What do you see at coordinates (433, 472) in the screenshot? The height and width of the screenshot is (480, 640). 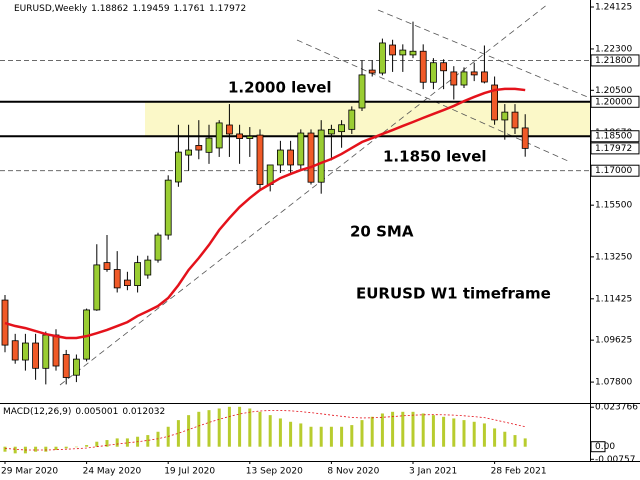 I see `x-tick-label: 3 Jan 2021` at bounding box center [433, 472].